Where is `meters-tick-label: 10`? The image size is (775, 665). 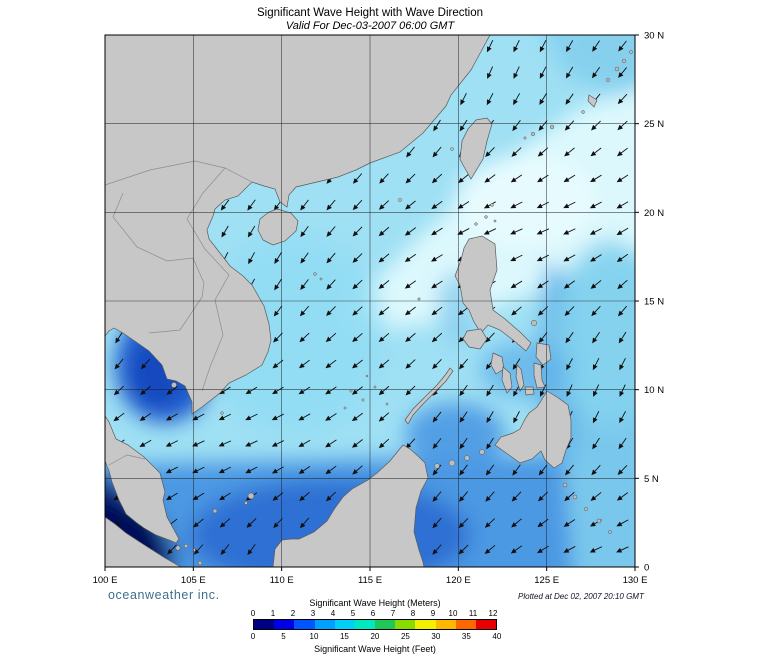
meters-tick-label: 10 is located at coordinates (453, 613).